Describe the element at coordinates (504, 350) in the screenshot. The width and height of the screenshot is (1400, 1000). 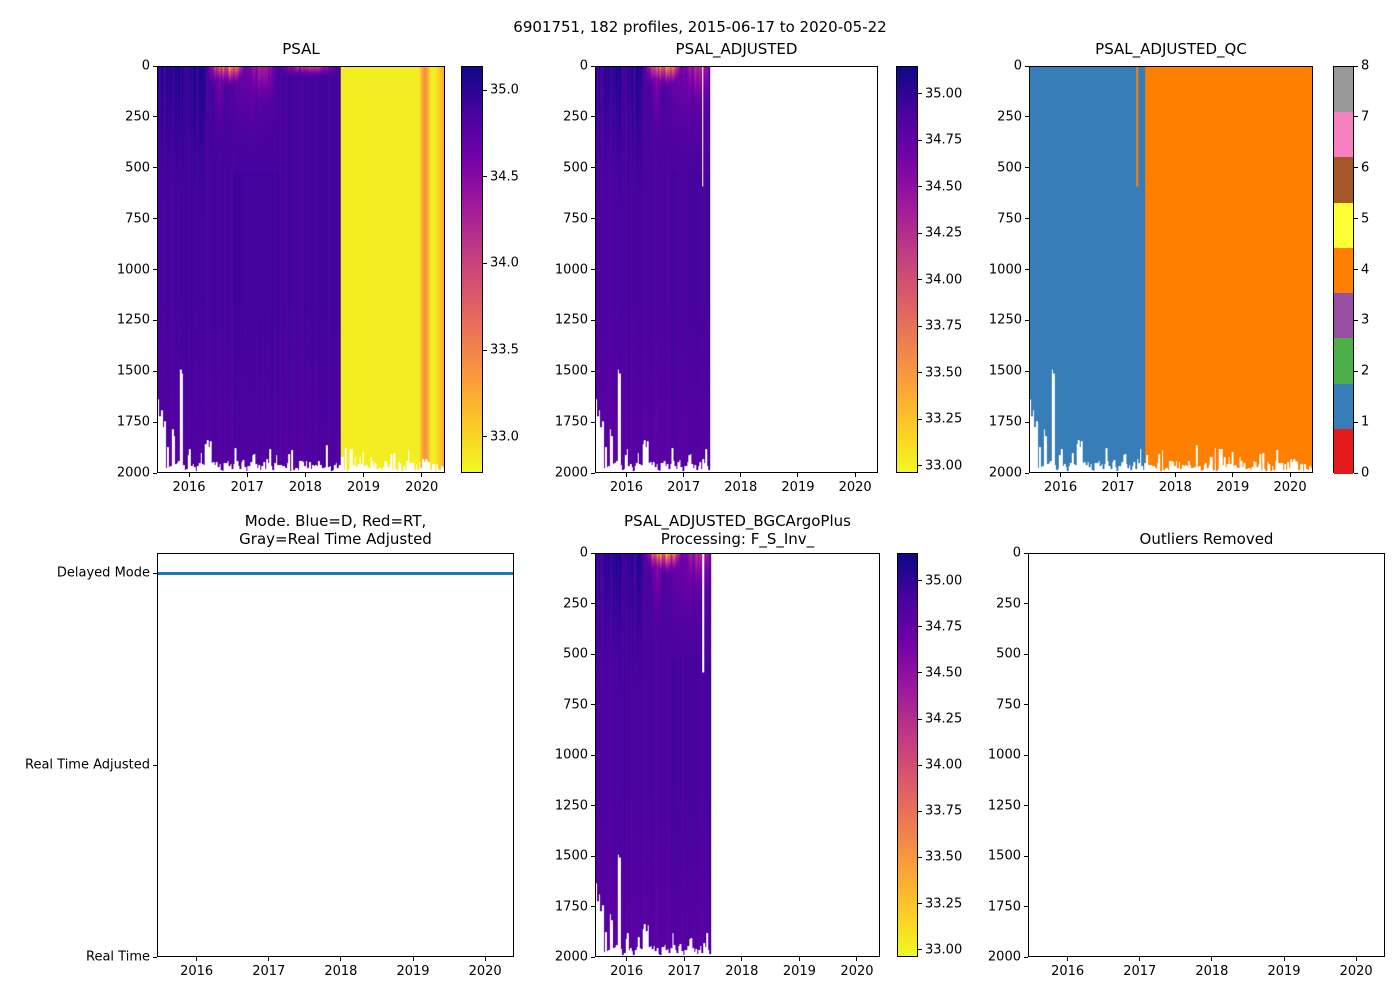
I see `colorbar-tick-label: 33.5` at that location.